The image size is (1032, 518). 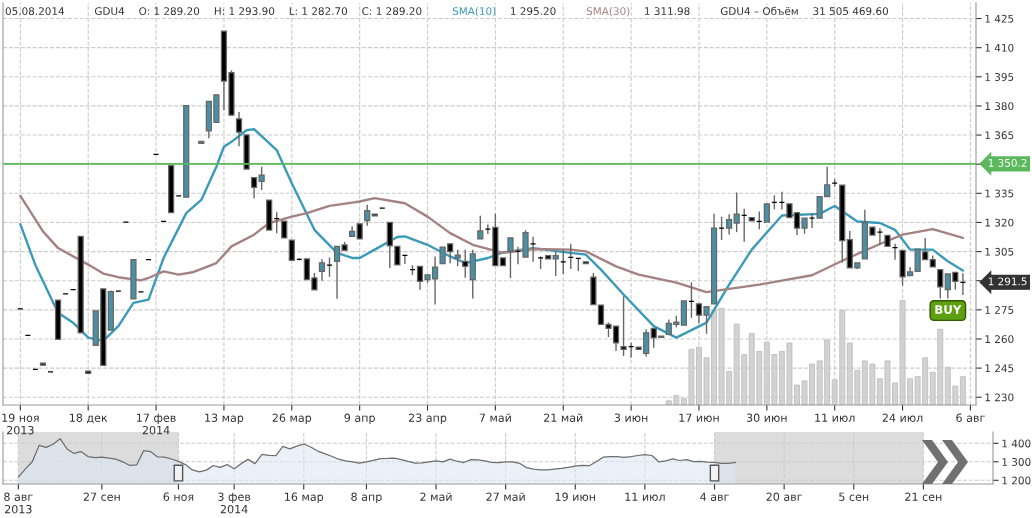 What do you see at coordinates (999, 18) in the screenshot?
I see `y-tick-label: 1 425` at bounding box center [999, 18].